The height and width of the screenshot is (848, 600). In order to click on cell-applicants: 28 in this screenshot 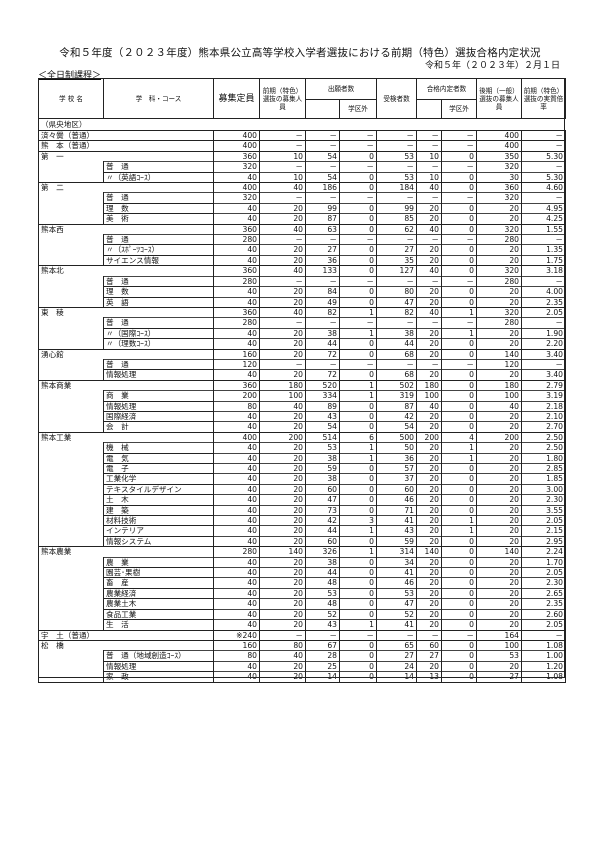, I will do `click(322, 656)`.